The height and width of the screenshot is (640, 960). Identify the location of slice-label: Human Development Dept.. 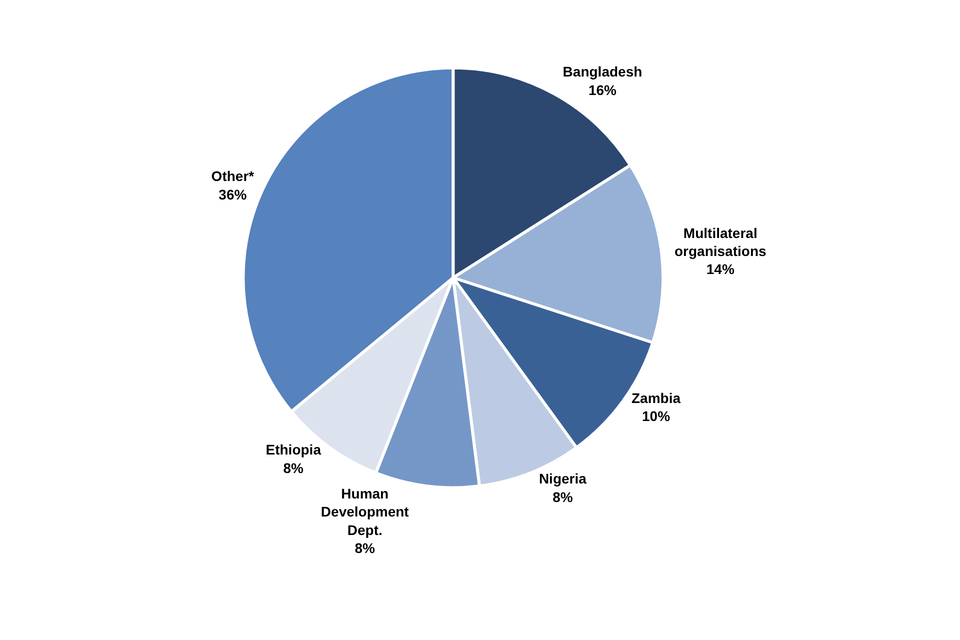
(365, 511).